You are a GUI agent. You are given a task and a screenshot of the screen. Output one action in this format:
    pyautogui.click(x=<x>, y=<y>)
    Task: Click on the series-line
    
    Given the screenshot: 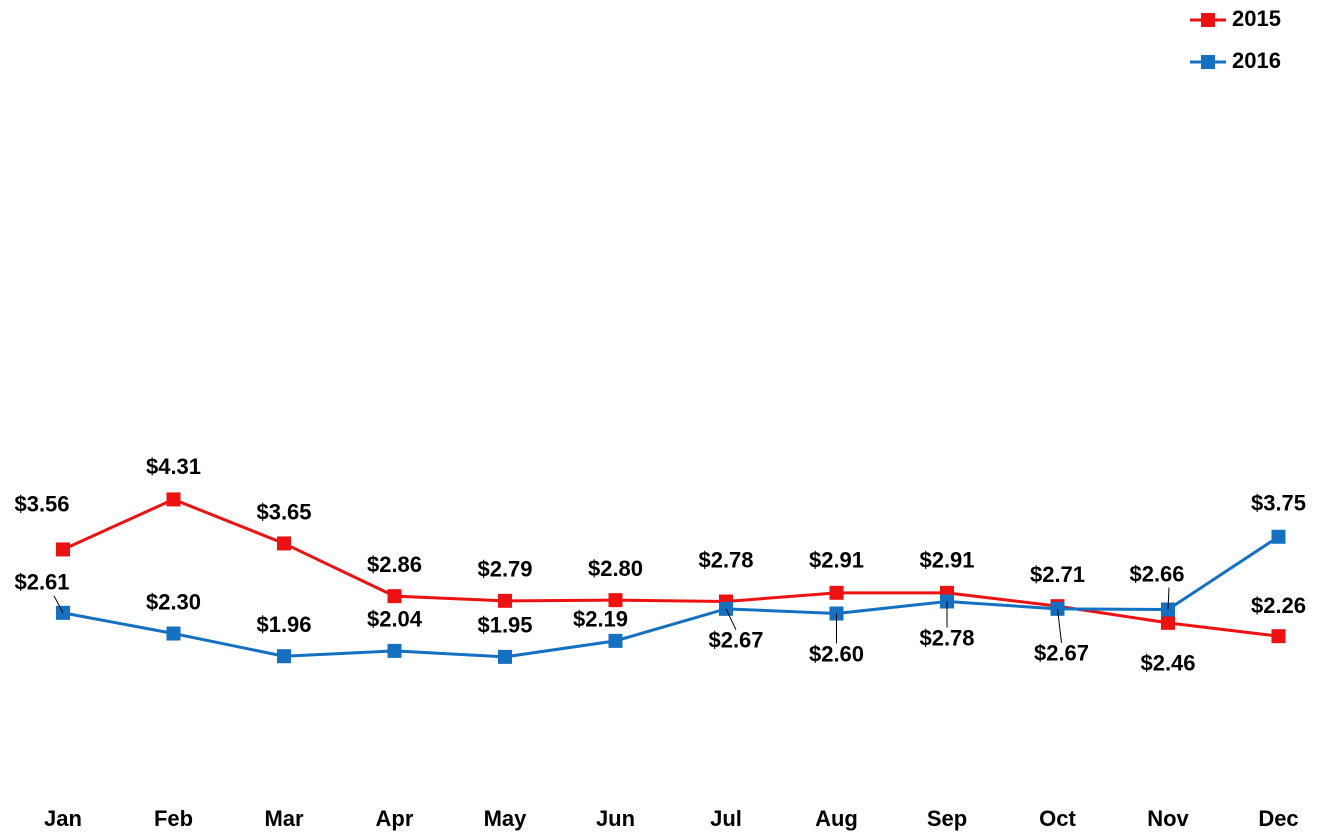 What is the action you would take?
    pyautogui.click(x=671, y=597)
    